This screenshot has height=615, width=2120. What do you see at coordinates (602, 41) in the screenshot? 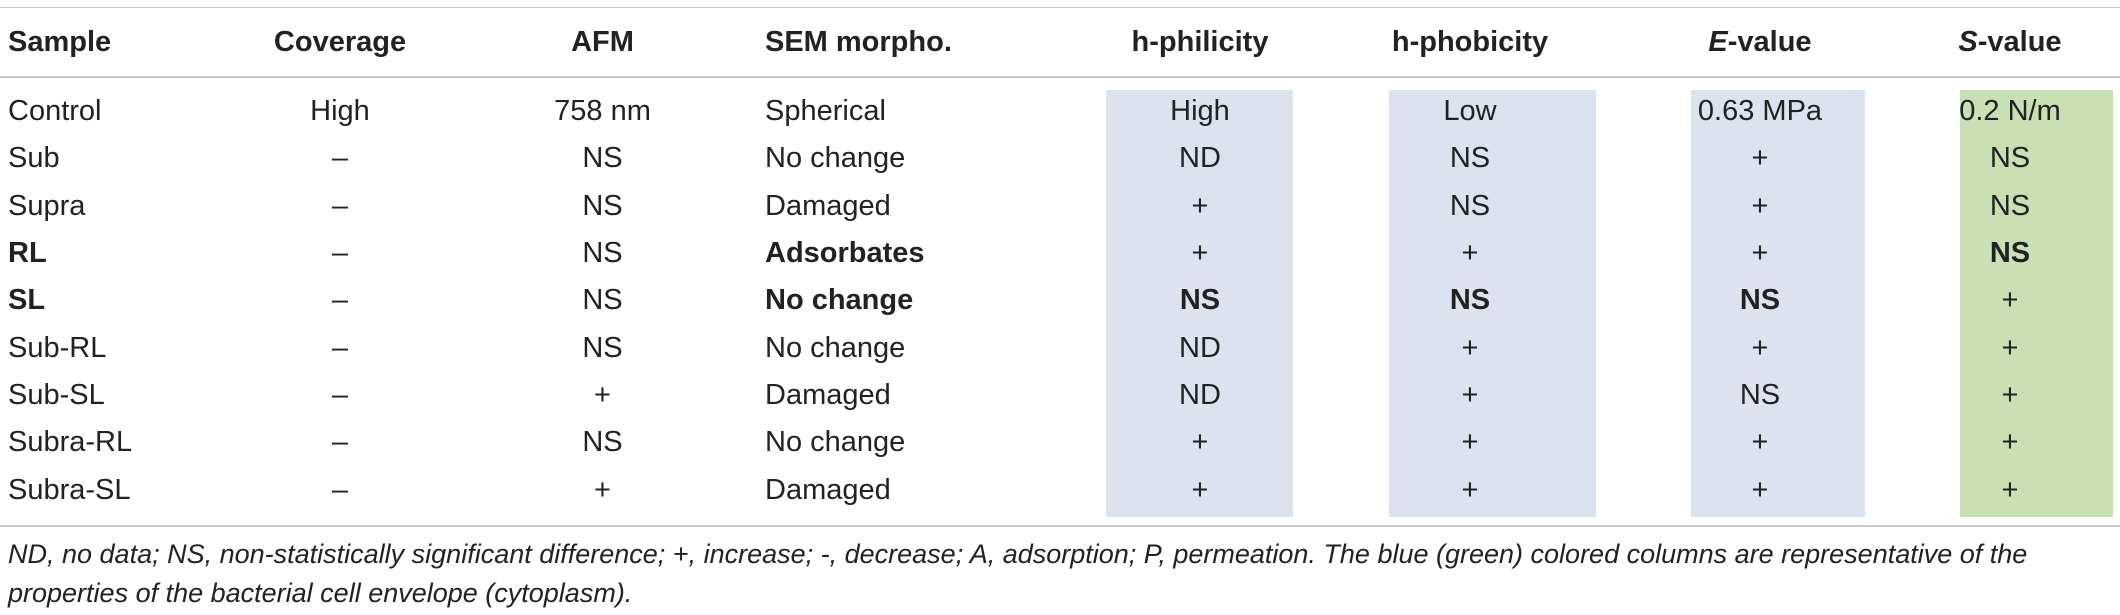
I see `header-afm: AFM` at bounding box center [602, 41].